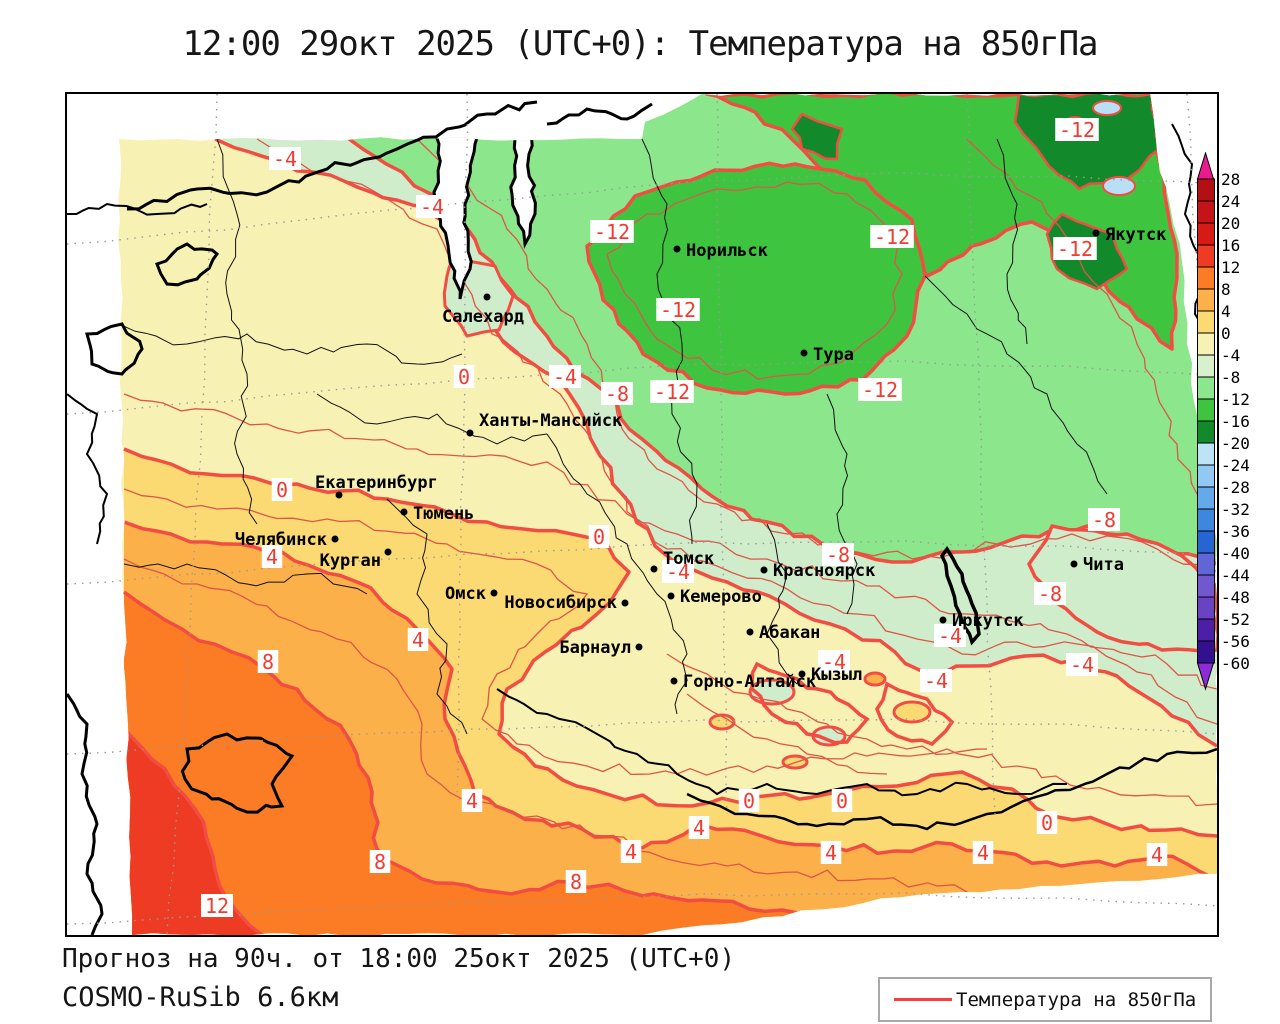  I want to click on city-label: Челябинск, so click(281, 540).